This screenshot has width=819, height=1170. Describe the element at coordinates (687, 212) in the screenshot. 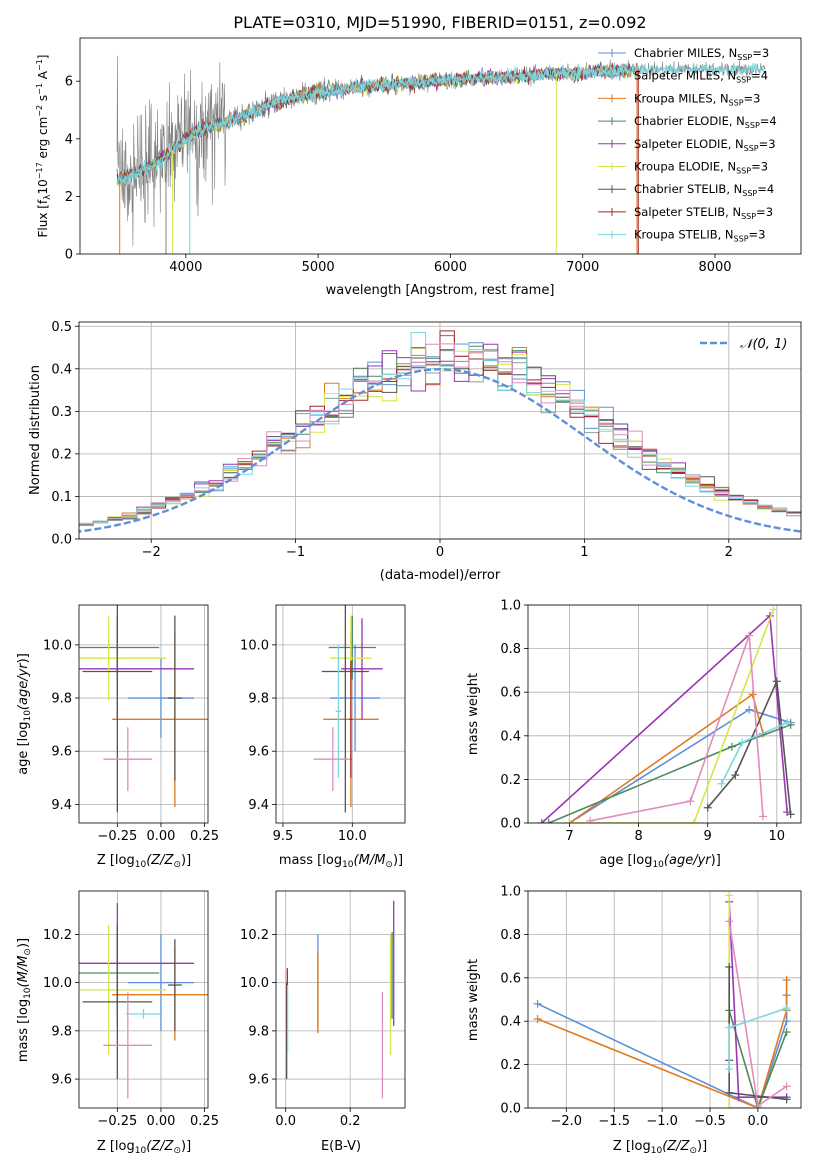

I see `legend-label-main: Salpeter STELIB, N` at that location.